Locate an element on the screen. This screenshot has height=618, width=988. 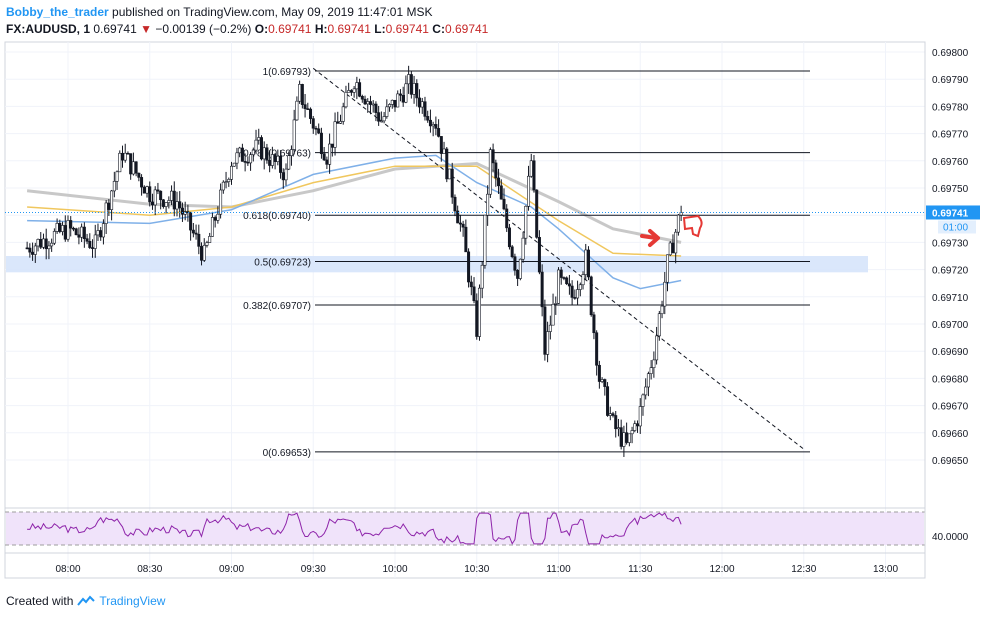
price-tick-label: 0.69700 is located at coordinates (950, 325).